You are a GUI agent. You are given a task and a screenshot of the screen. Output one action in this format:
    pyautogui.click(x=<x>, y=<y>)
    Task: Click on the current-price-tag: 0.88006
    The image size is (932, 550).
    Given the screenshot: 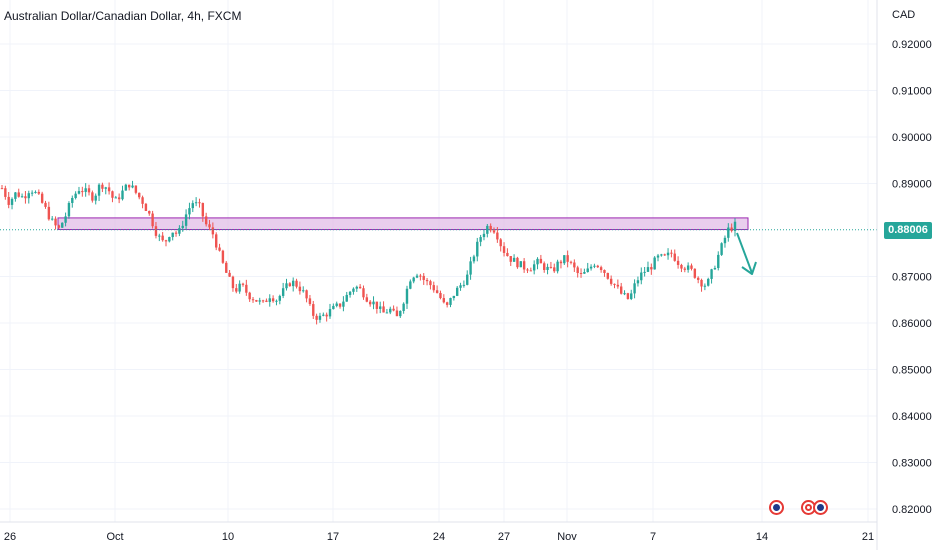 What is the action you would take?
    pyautogui.click(x=908, y=230)
    